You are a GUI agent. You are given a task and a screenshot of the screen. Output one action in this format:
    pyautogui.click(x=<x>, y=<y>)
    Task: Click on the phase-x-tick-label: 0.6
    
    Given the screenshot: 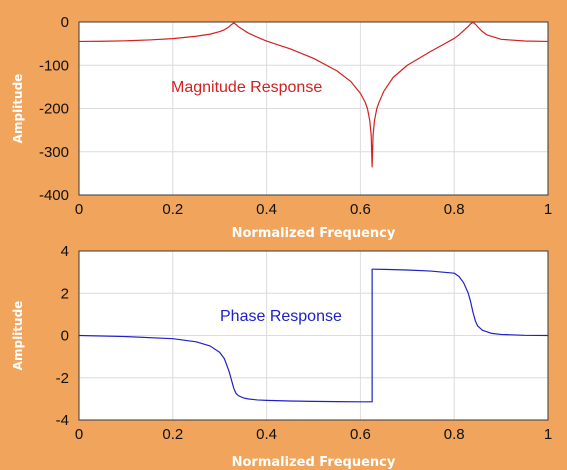 What is the action you would take?
    pyautogui.click(x=360, y=434)
    